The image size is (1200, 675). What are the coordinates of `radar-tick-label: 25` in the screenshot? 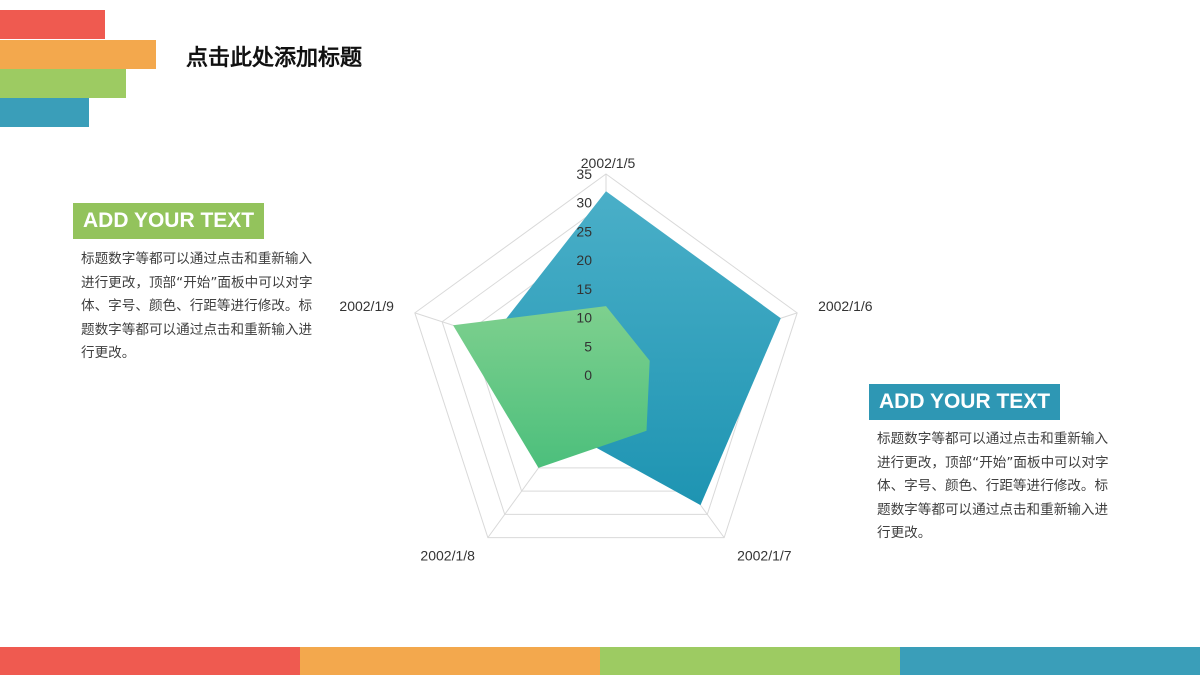 It's located at (584, 231).